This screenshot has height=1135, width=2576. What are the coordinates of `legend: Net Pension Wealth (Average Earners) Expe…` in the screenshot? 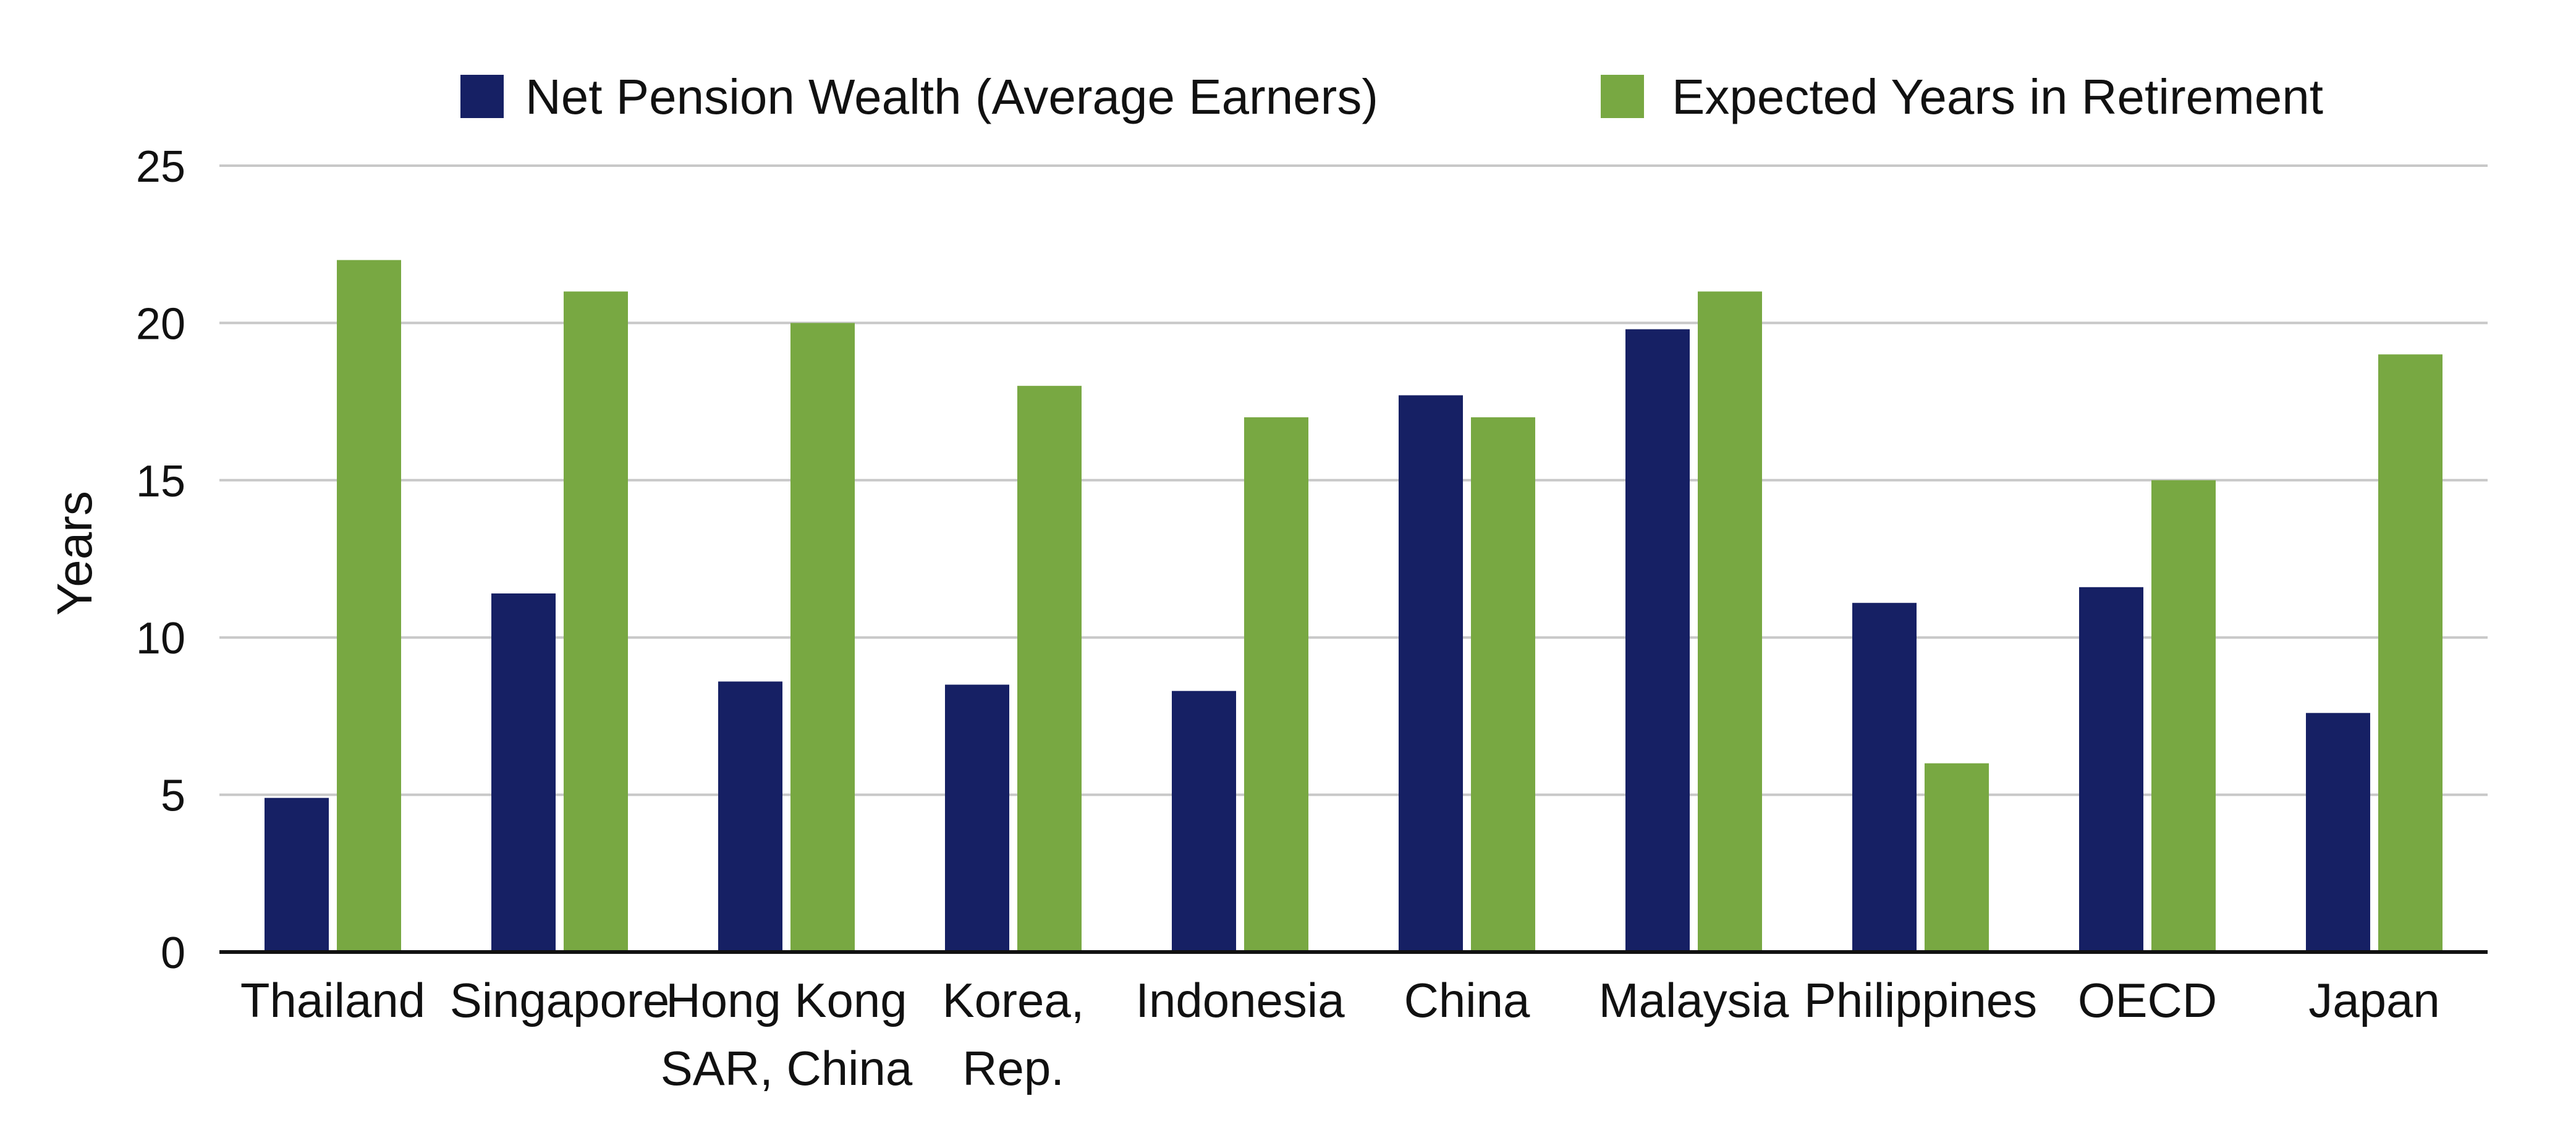 It's located at (1391, 96).